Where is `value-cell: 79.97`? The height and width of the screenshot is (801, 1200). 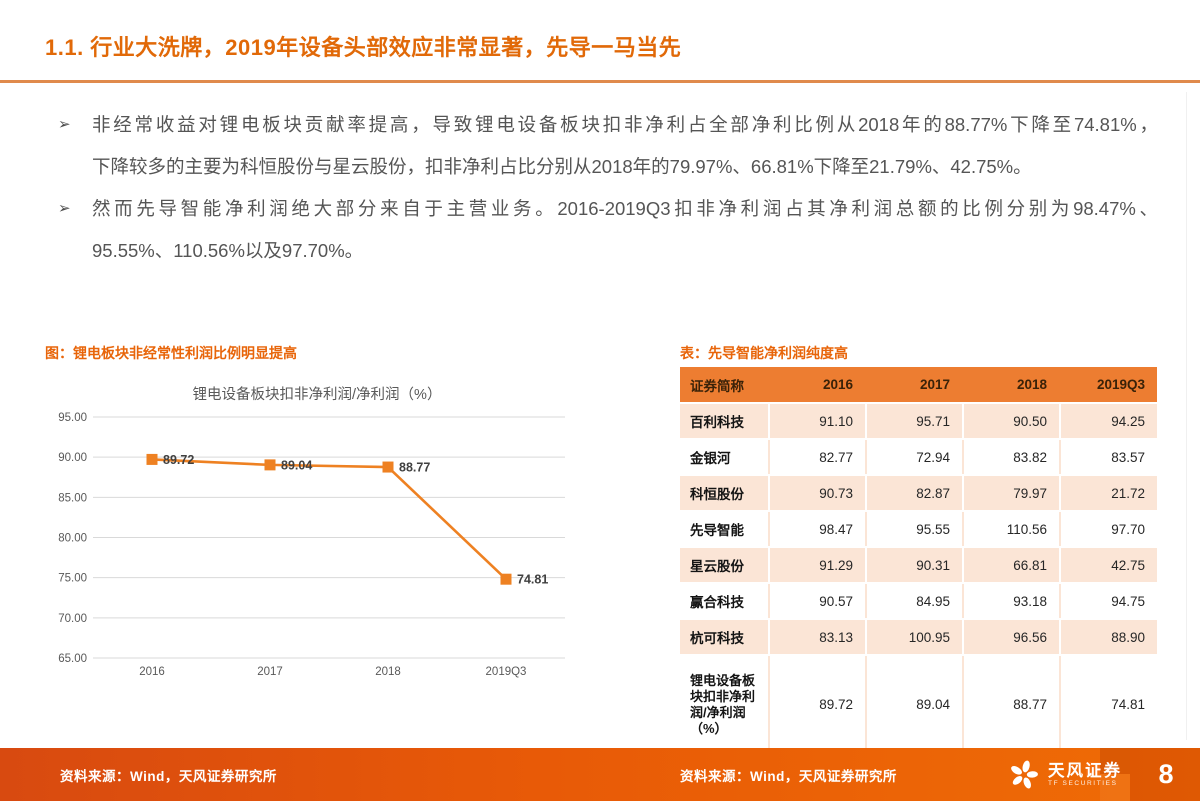
value-cell: 79.97 is located at coordinates (1010, 493).